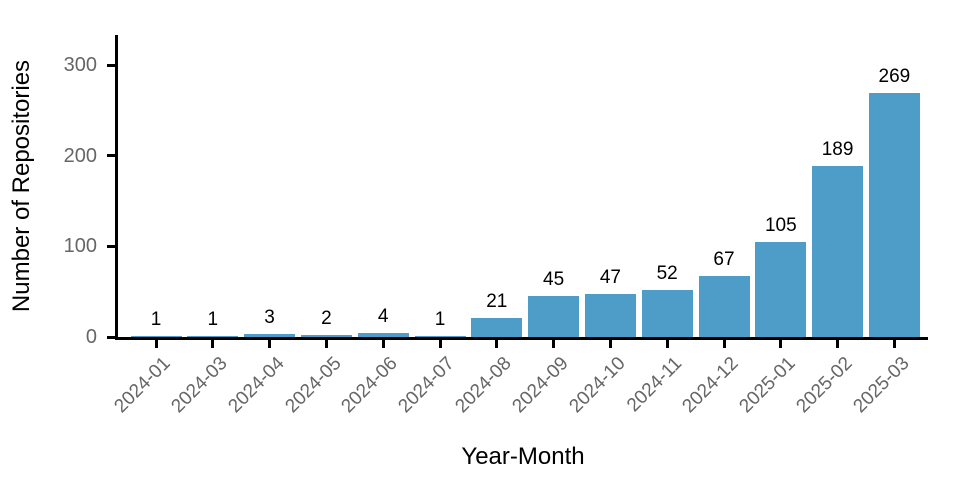 The image size is (976, 488). I want to click on x-tick-label: 2024-12, so click(710, 385).